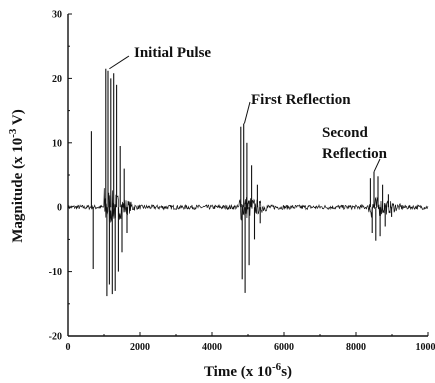 Image resolution: width=435 pixels, height=383 pixels. Describe the element at coordinates (355, 154) in the screenshot. I see `annotation-second-reflection-line2: Reflection` at that location.